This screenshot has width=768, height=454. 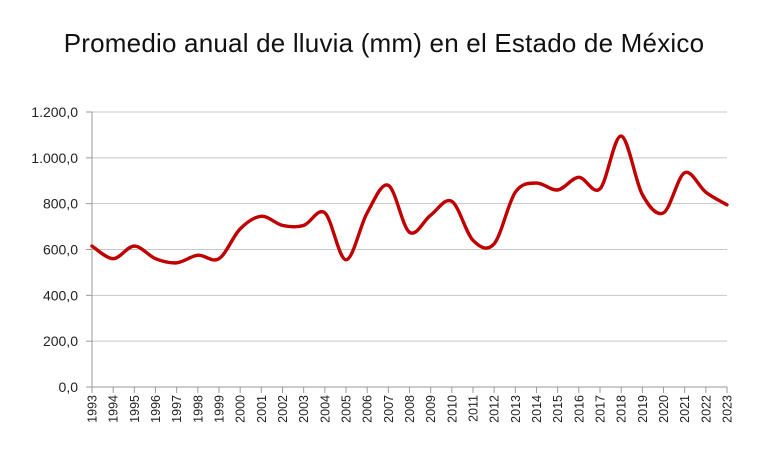 I want to click on x-tick-label: 2003, so click(x=304, y=409).